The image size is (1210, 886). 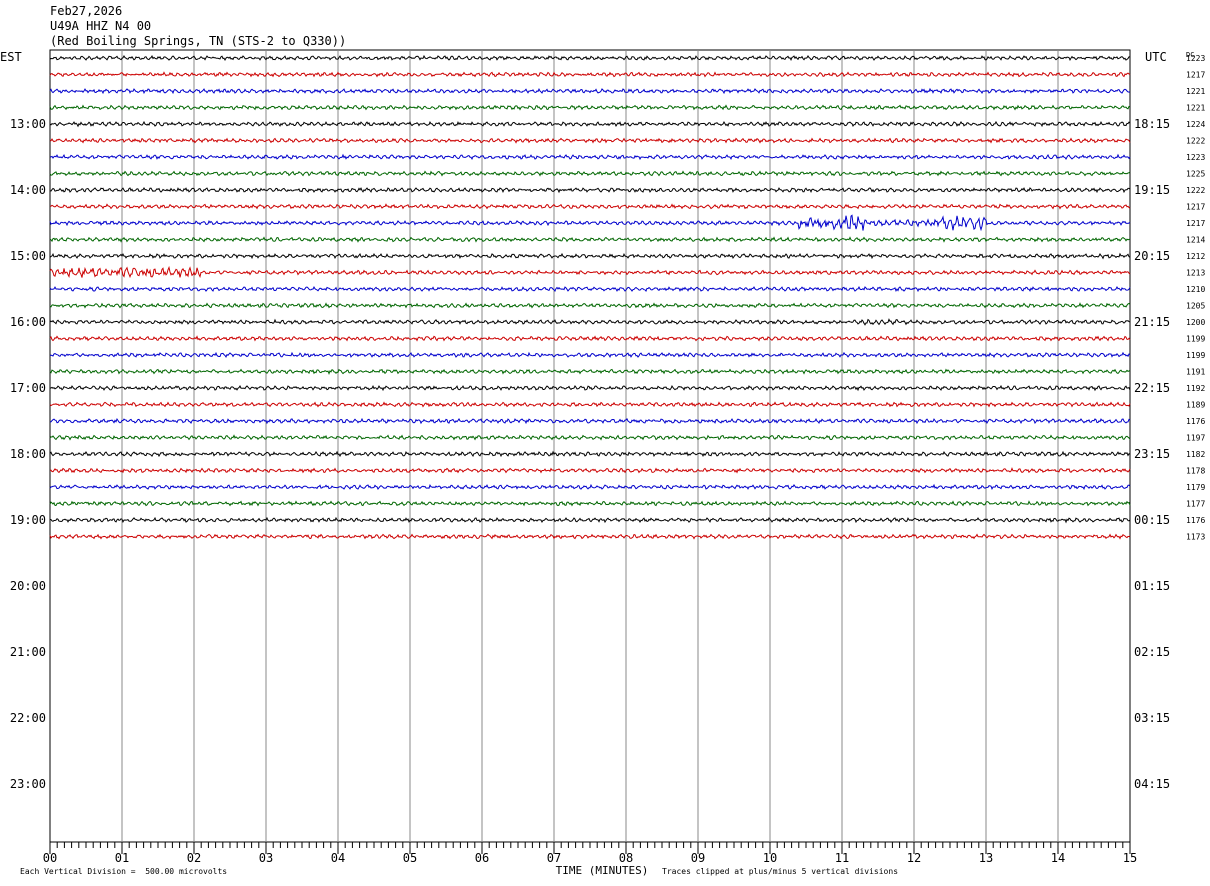 I want to click on right-hour-label: 04:15, so click(x=1152, y=784).